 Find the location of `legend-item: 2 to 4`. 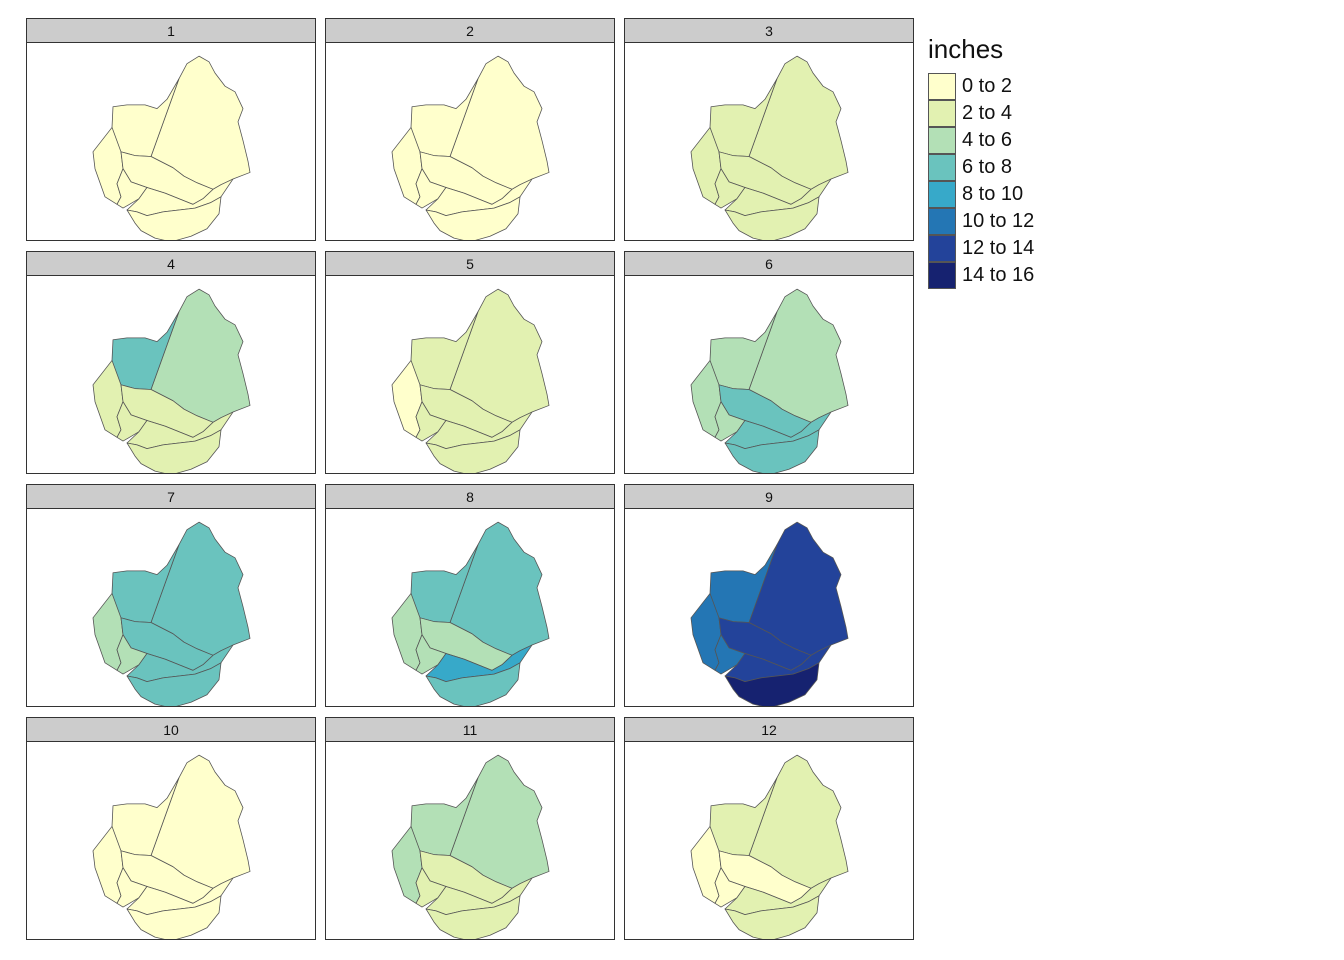

legend-item: 2 to 4 is located at coordinates (981, 113).